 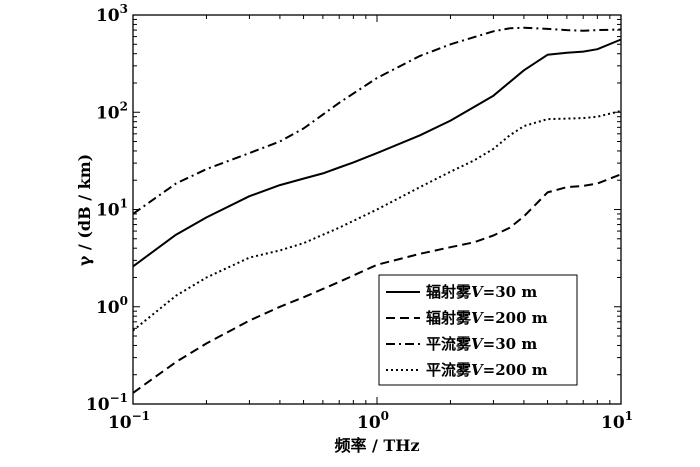 What do you see at coordinates (112, 209) in the screenshot?
I see `y-tick-label: 10¹` at bounding box center [112, 209].